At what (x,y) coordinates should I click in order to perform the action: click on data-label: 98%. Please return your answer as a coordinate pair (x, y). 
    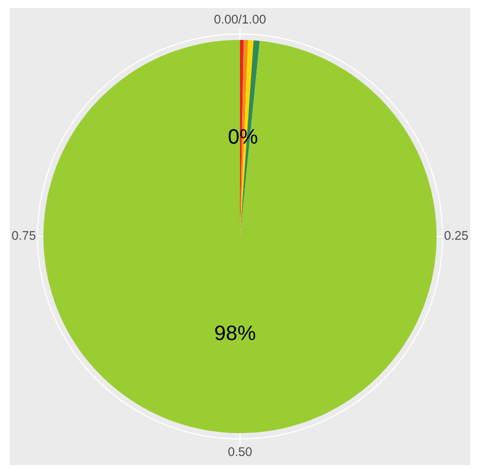
    Looking at the image, I should click on (235, 333).